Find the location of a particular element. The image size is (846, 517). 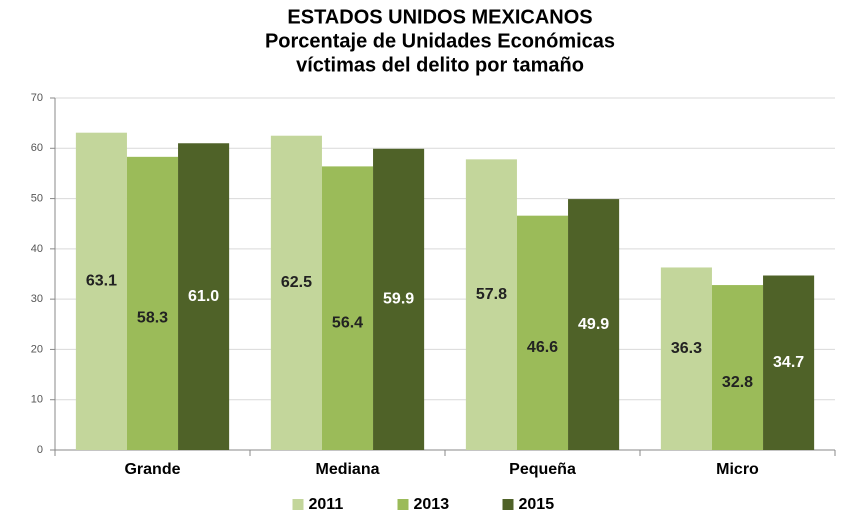

legend-label: 2011 is located at coordinates (326, 504).